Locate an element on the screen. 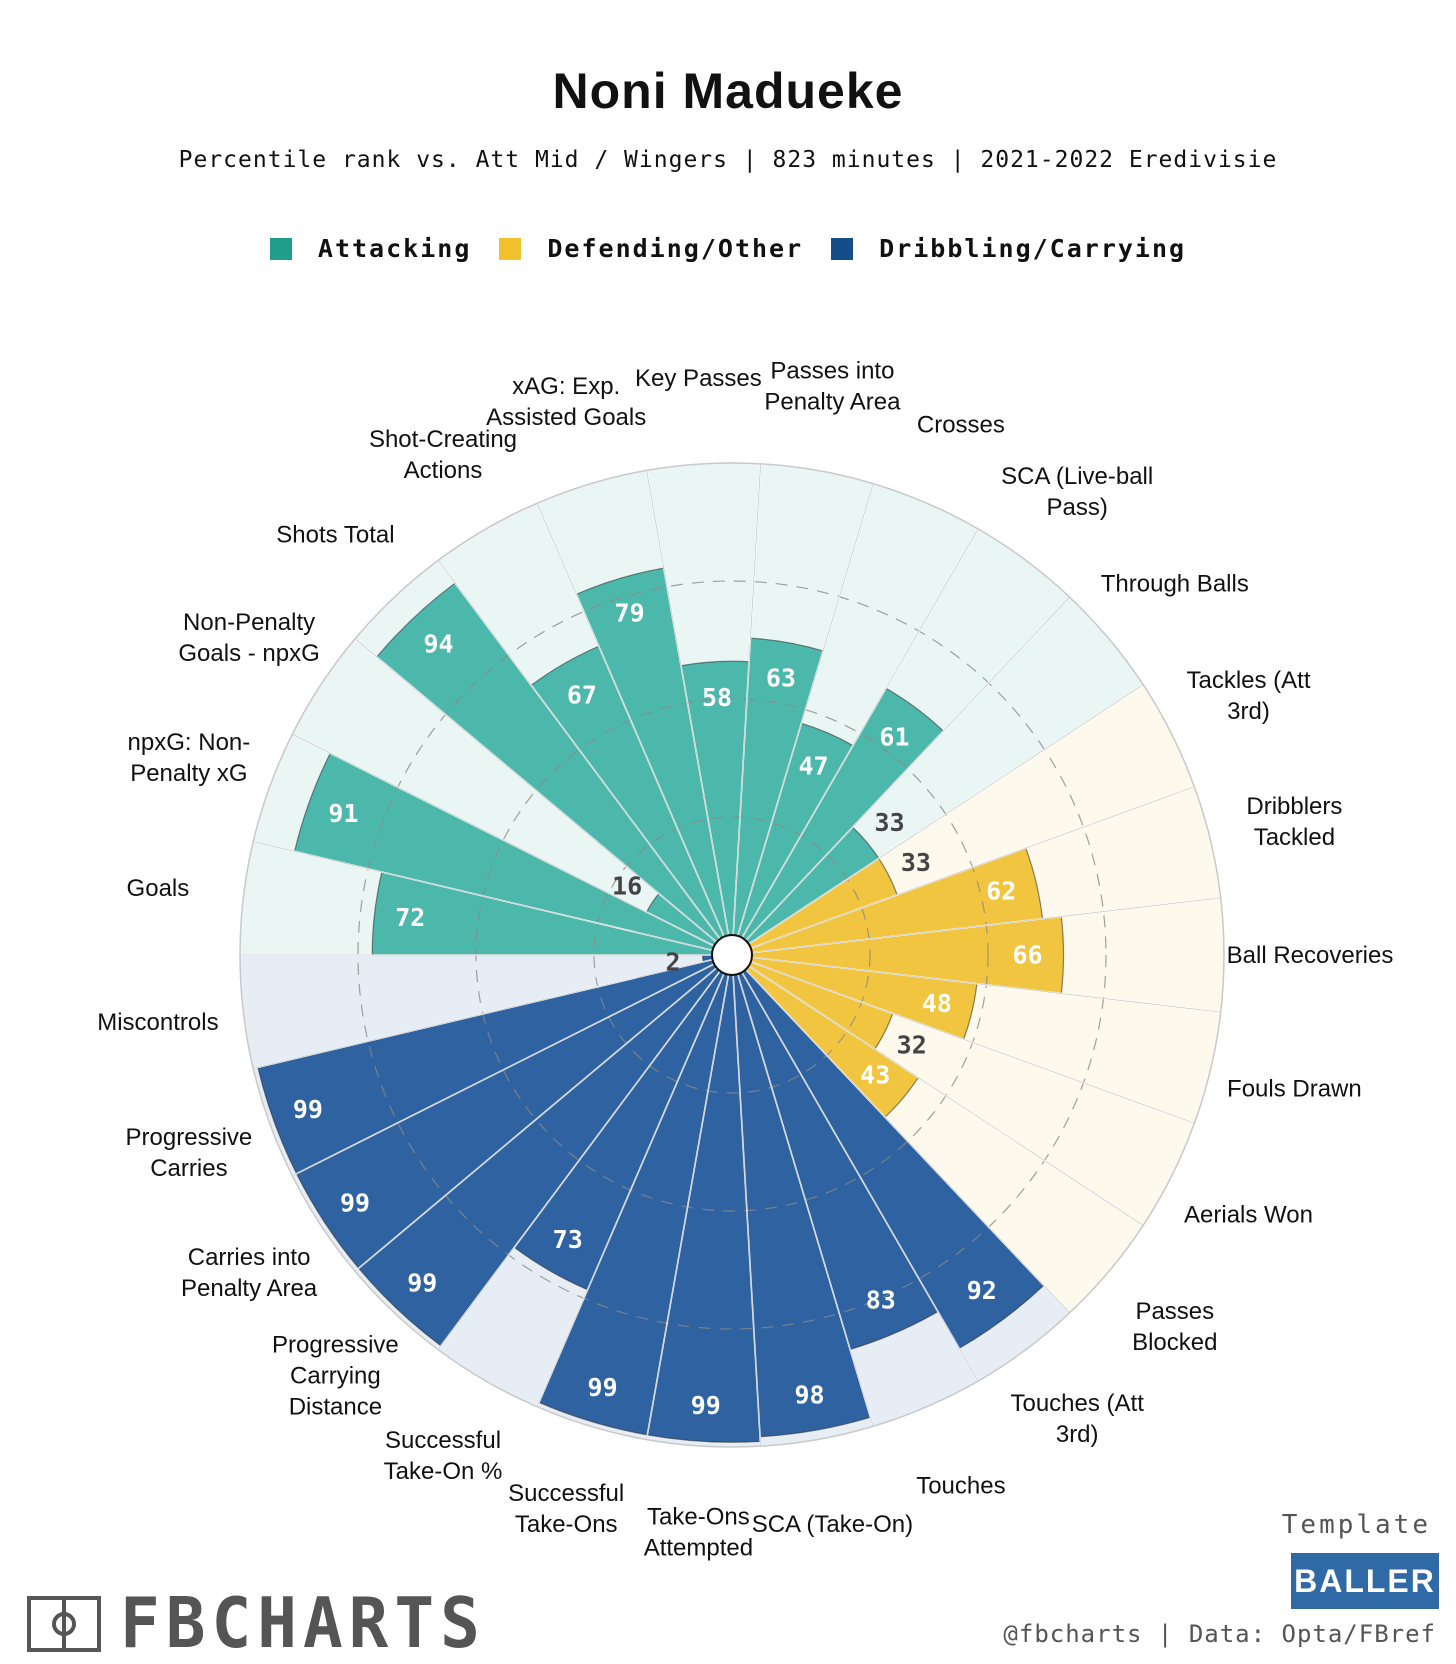  legend-item-dribbling: Dribbling/Carrying is located at coordinates (1008, 248).